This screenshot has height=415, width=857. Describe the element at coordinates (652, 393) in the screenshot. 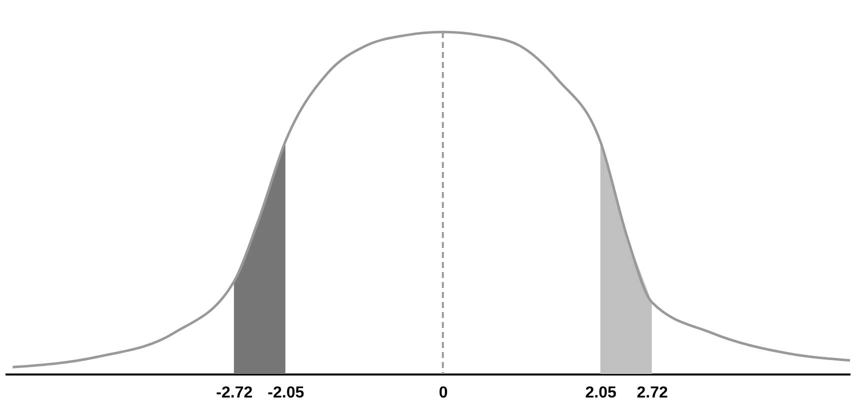

I see `x-tick-label: 2.72` at that location.